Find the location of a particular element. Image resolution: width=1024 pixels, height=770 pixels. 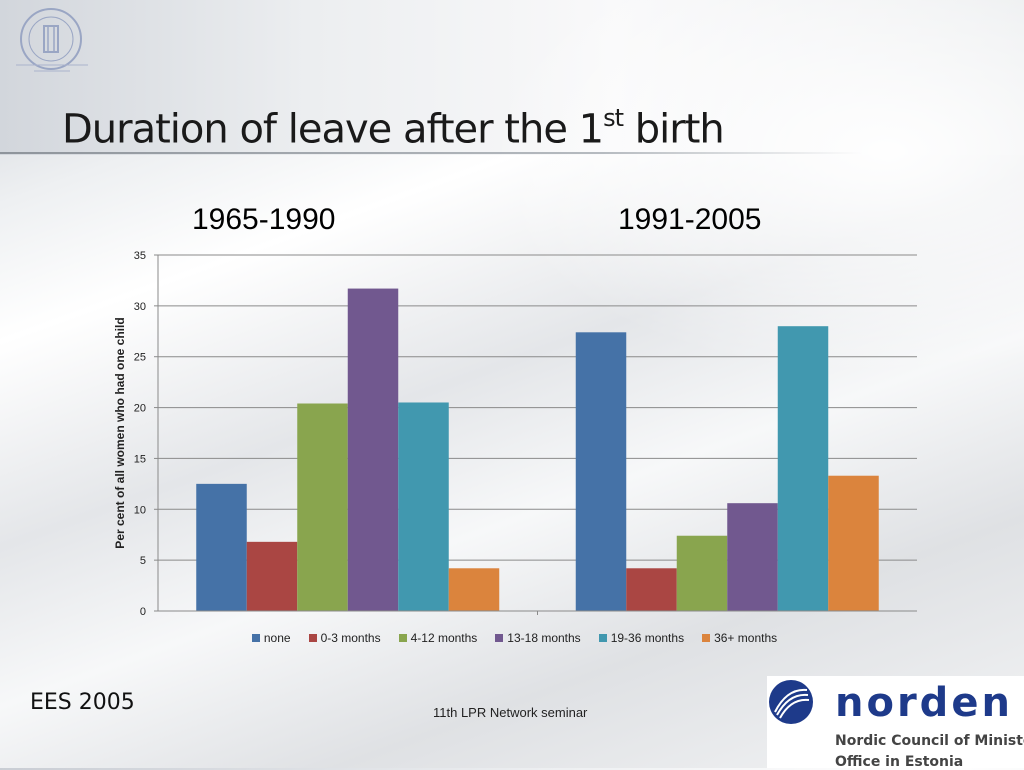

legend-label: 19-36 months is located at coordinates (647, 638).